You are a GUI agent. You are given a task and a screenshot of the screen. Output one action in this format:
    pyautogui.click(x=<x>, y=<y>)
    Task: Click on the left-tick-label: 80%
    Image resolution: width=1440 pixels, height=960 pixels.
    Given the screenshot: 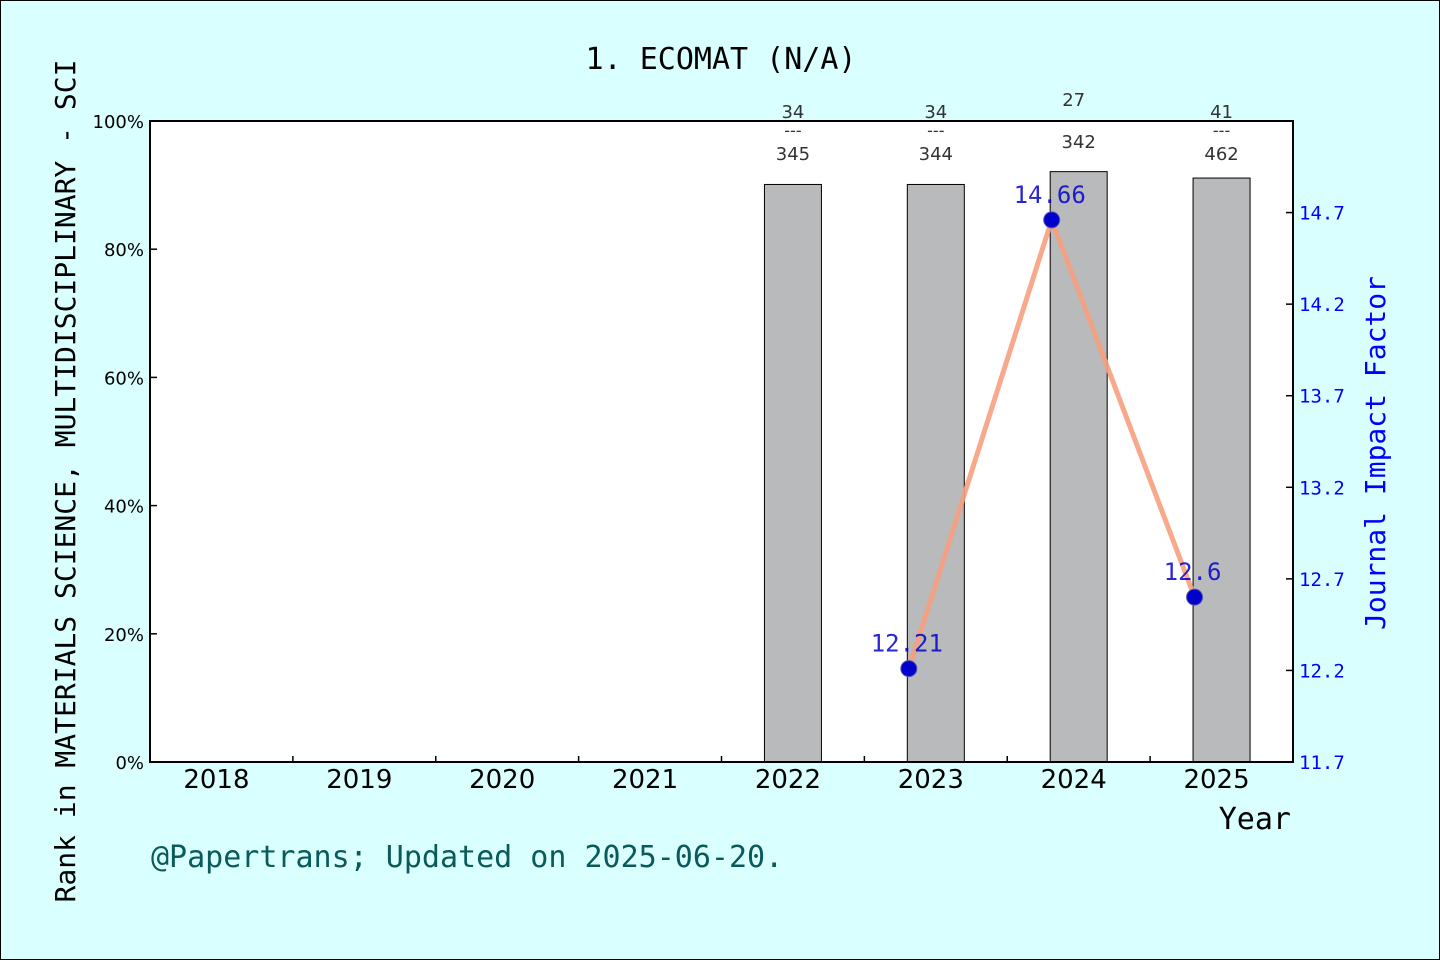 What is the action you would take?
    pyautogui.click(x=124, y=250)
    